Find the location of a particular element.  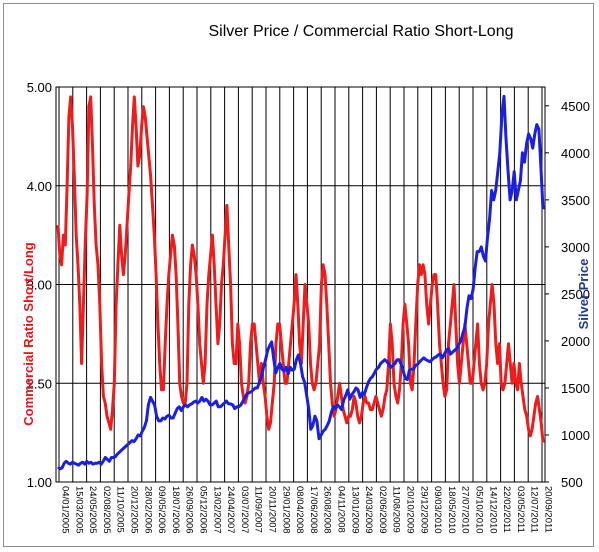

x-tick-label: 14/12/2010 is located at coordinates (492, 510).